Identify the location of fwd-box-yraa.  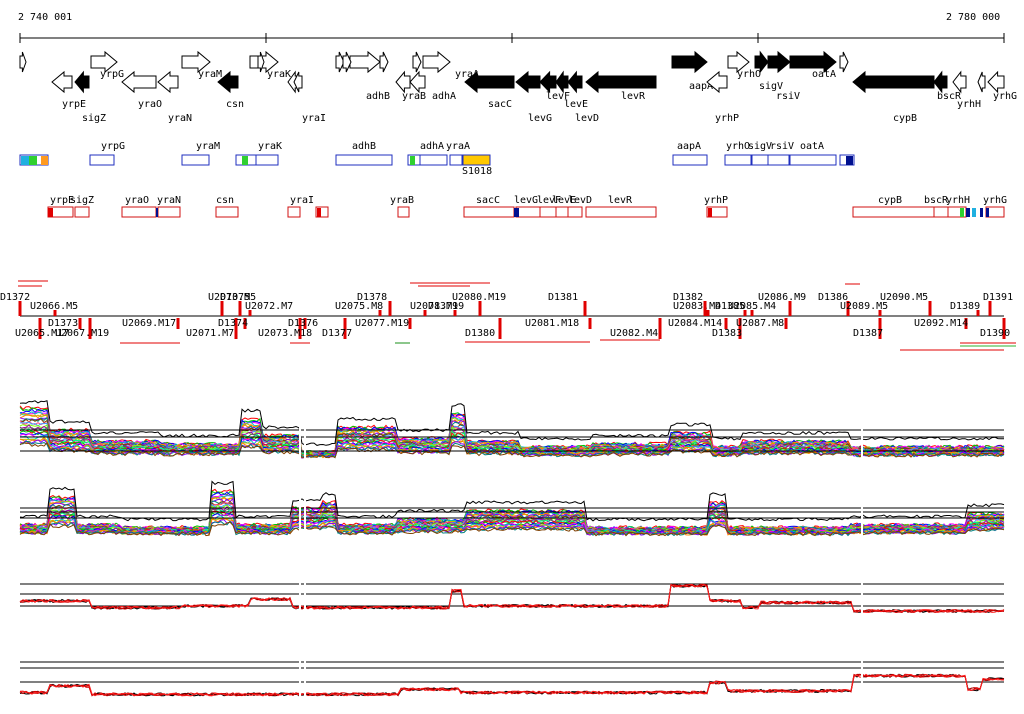
(456, 160).